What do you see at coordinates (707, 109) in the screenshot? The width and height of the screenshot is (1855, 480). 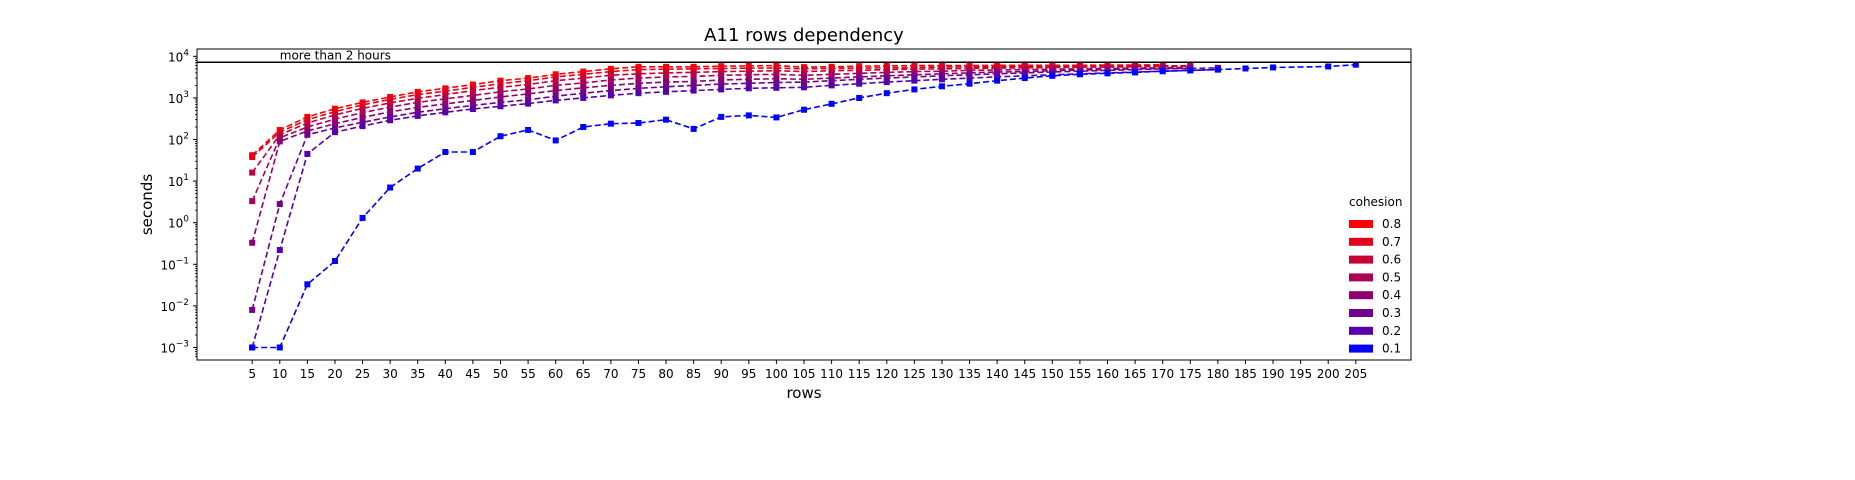 I see `series-line` at bounding box center [707, 109].